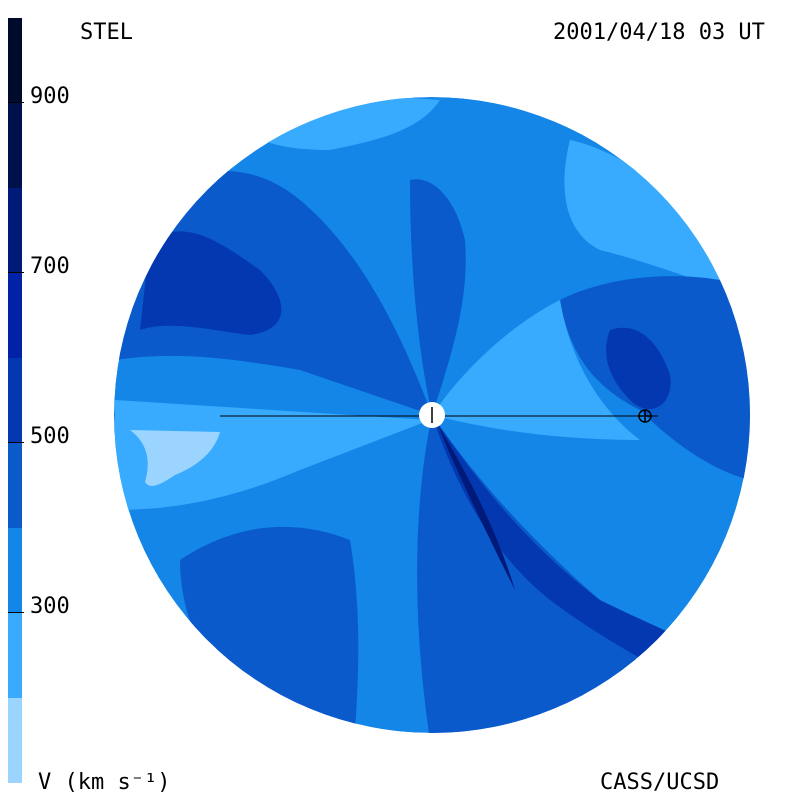 This screenshot has height=800, width=800. Describe the element at coordinates (50, 96) in the screenshot. I see `colorbar-tick-label-900: 900` at that location.